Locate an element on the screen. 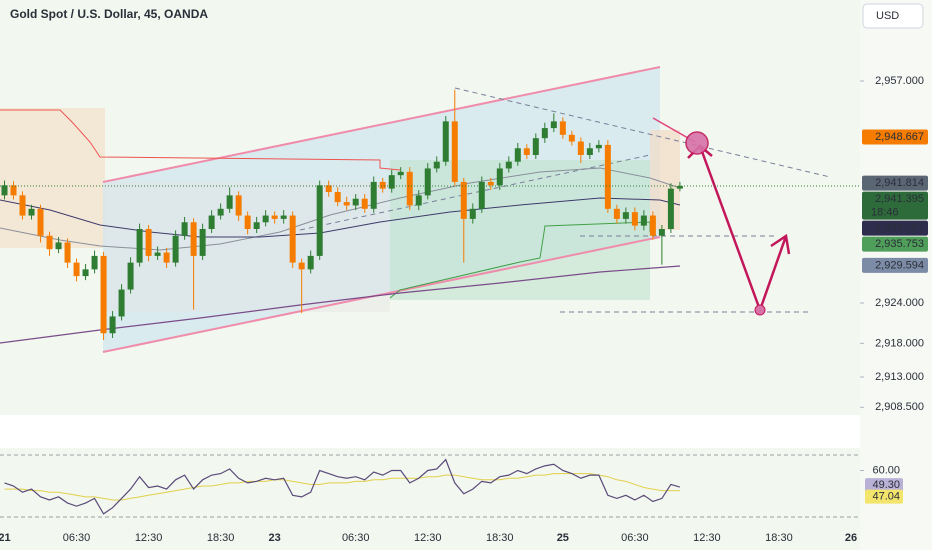 The image size is (932, 555). price-label: 2,941.395 is located at coordinates (899, 199).